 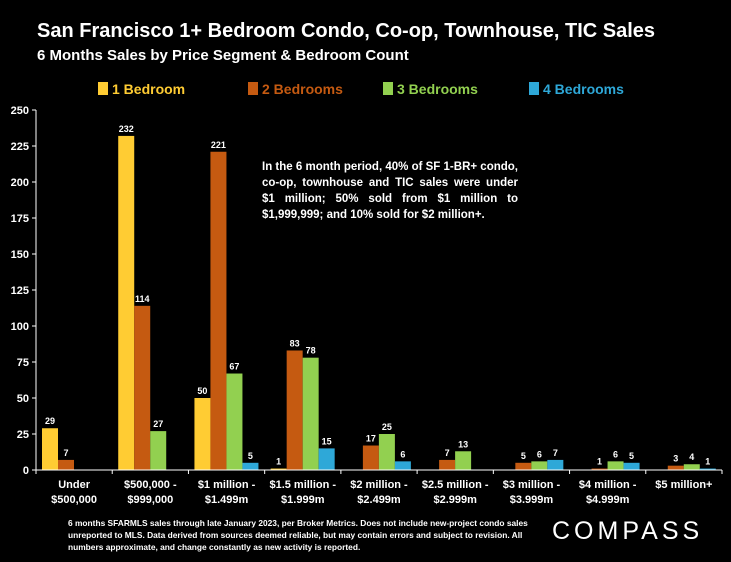 What do you see at coordinates (532, 500) in the screenshot?
I see `x-tick-label: $3.999m` at bounding box center [532, 500].